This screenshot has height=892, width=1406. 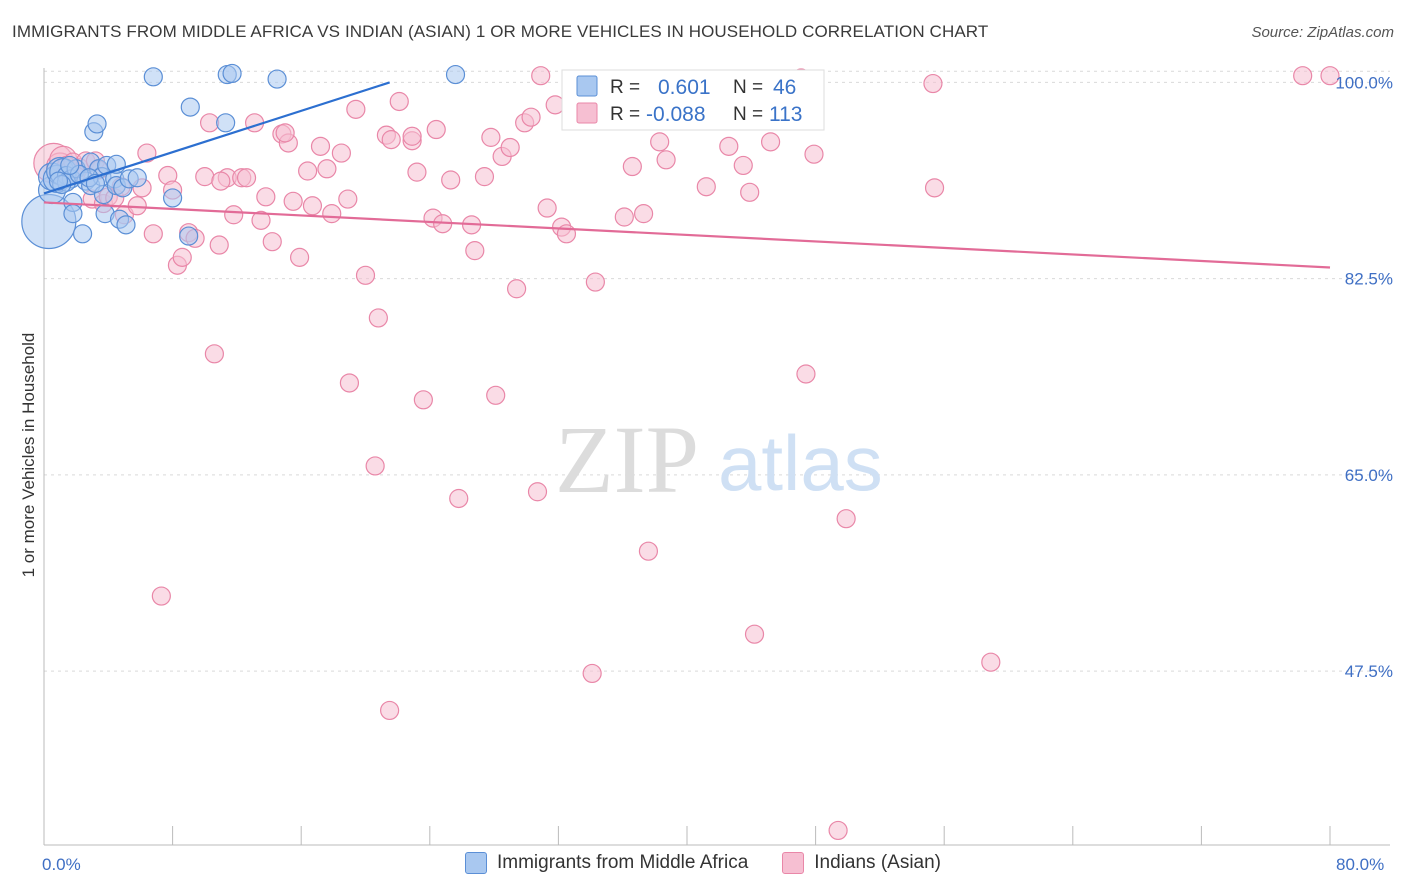 What do you see at coordinates (785, 114) in the screenshot?
I see `legend-n-value-2: 113` at bounding box center [785, 114].